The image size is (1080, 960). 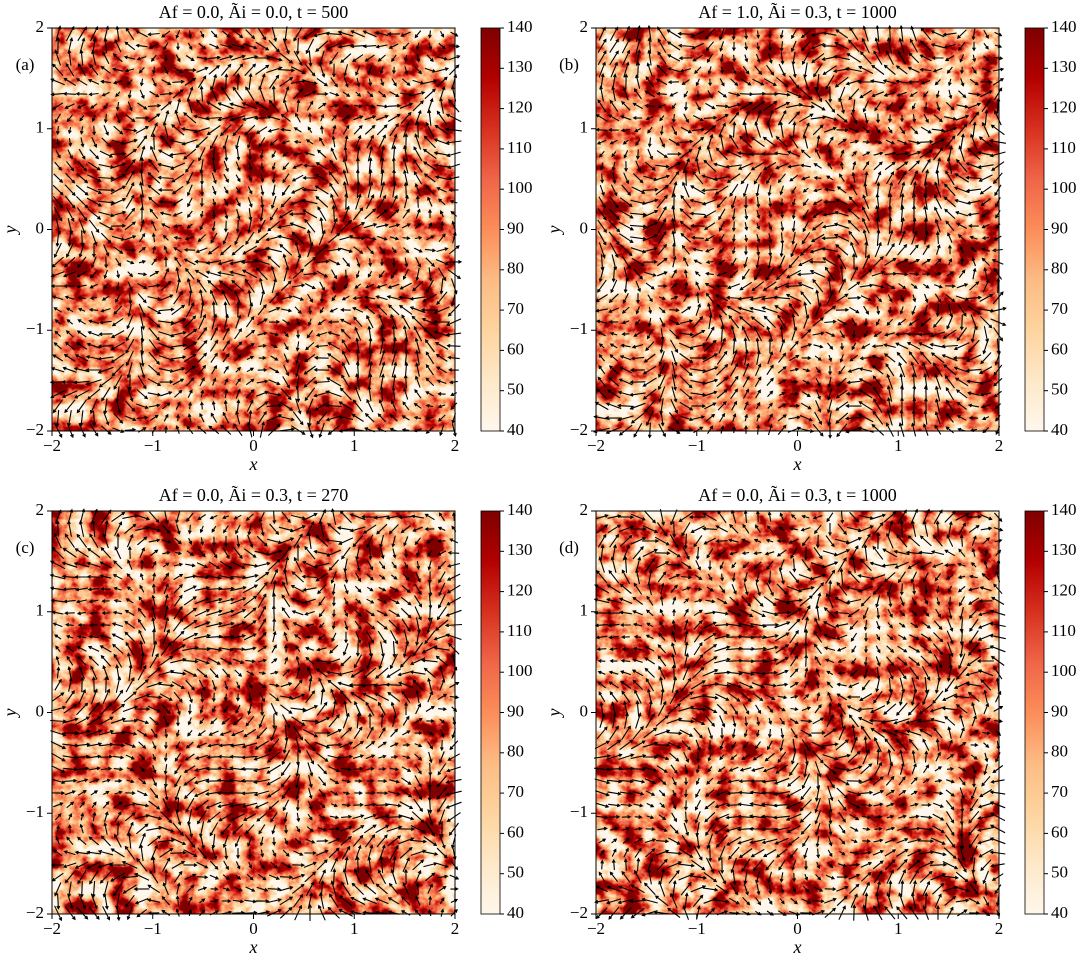 What do you see at coordinates (797, 494) in the screenshot?
I see `chart-title: Af = 0.0, Ãi = 0.3, t = 1000` at bounding box center [797, 494].